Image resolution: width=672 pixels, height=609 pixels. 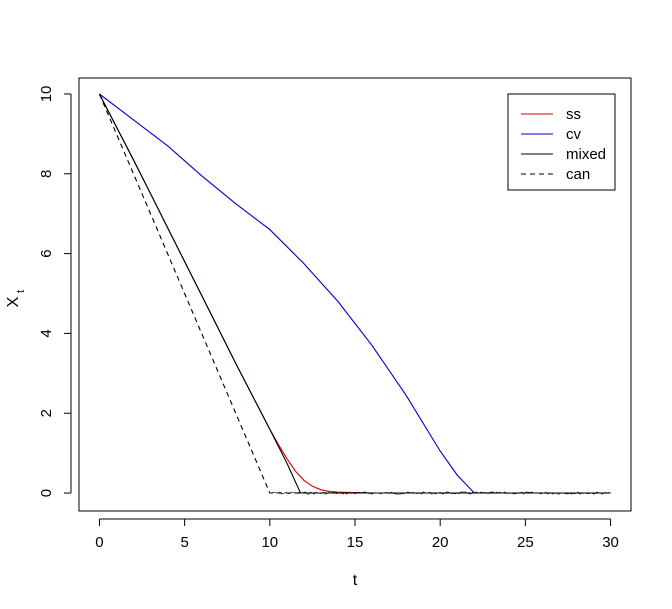 What do you see at coordinates (586, 154) in the screenshot?
I see `legend-label-mixed: mixed` at bounding box center [586, 154].